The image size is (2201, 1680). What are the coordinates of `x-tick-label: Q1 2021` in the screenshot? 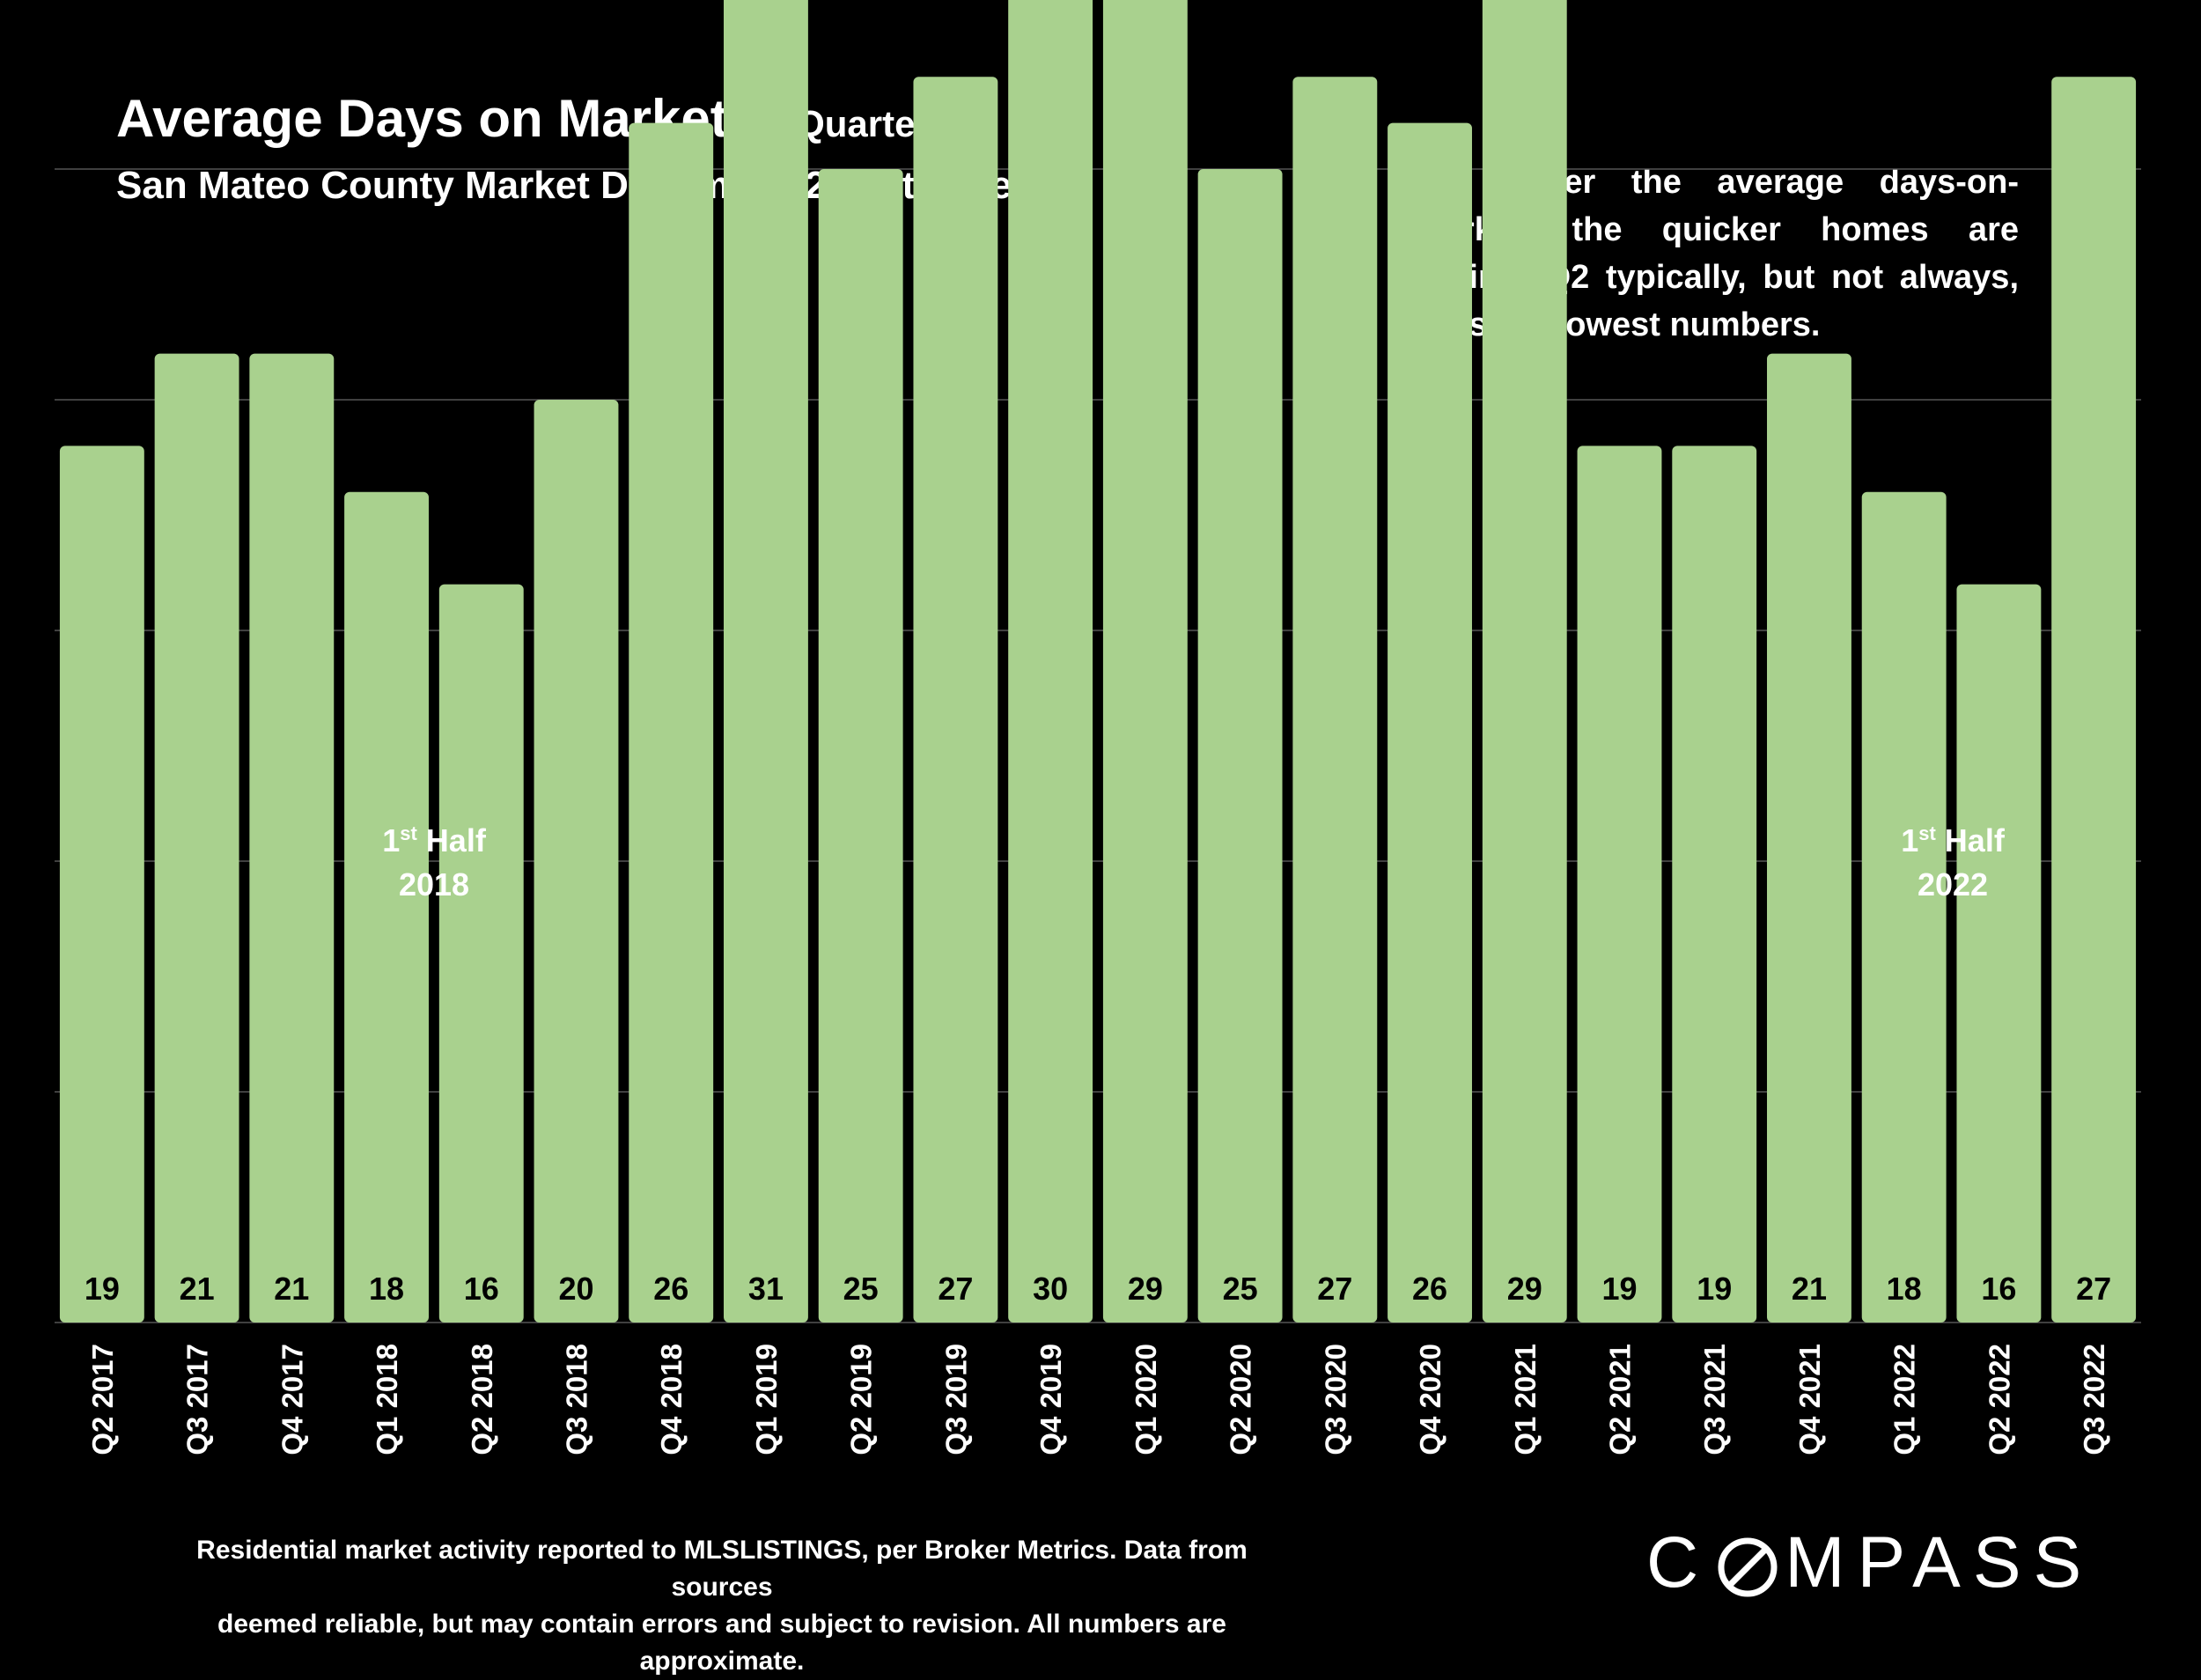 It's located at (1525, 1399).